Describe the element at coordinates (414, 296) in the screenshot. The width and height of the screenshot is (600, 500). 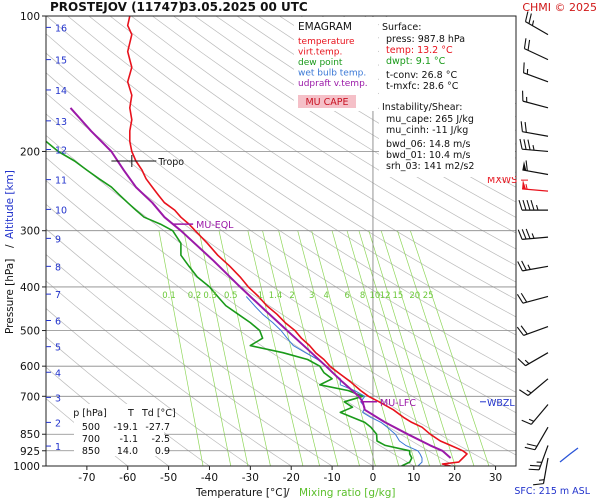
I see `mixing-ratio-label: 20` at that location.